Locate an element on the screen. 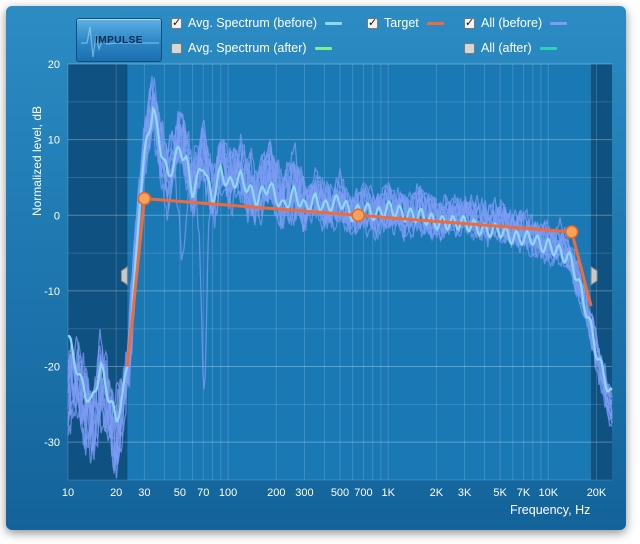  all-before-checkbox: ✓ is located at coordinates (469, 22).